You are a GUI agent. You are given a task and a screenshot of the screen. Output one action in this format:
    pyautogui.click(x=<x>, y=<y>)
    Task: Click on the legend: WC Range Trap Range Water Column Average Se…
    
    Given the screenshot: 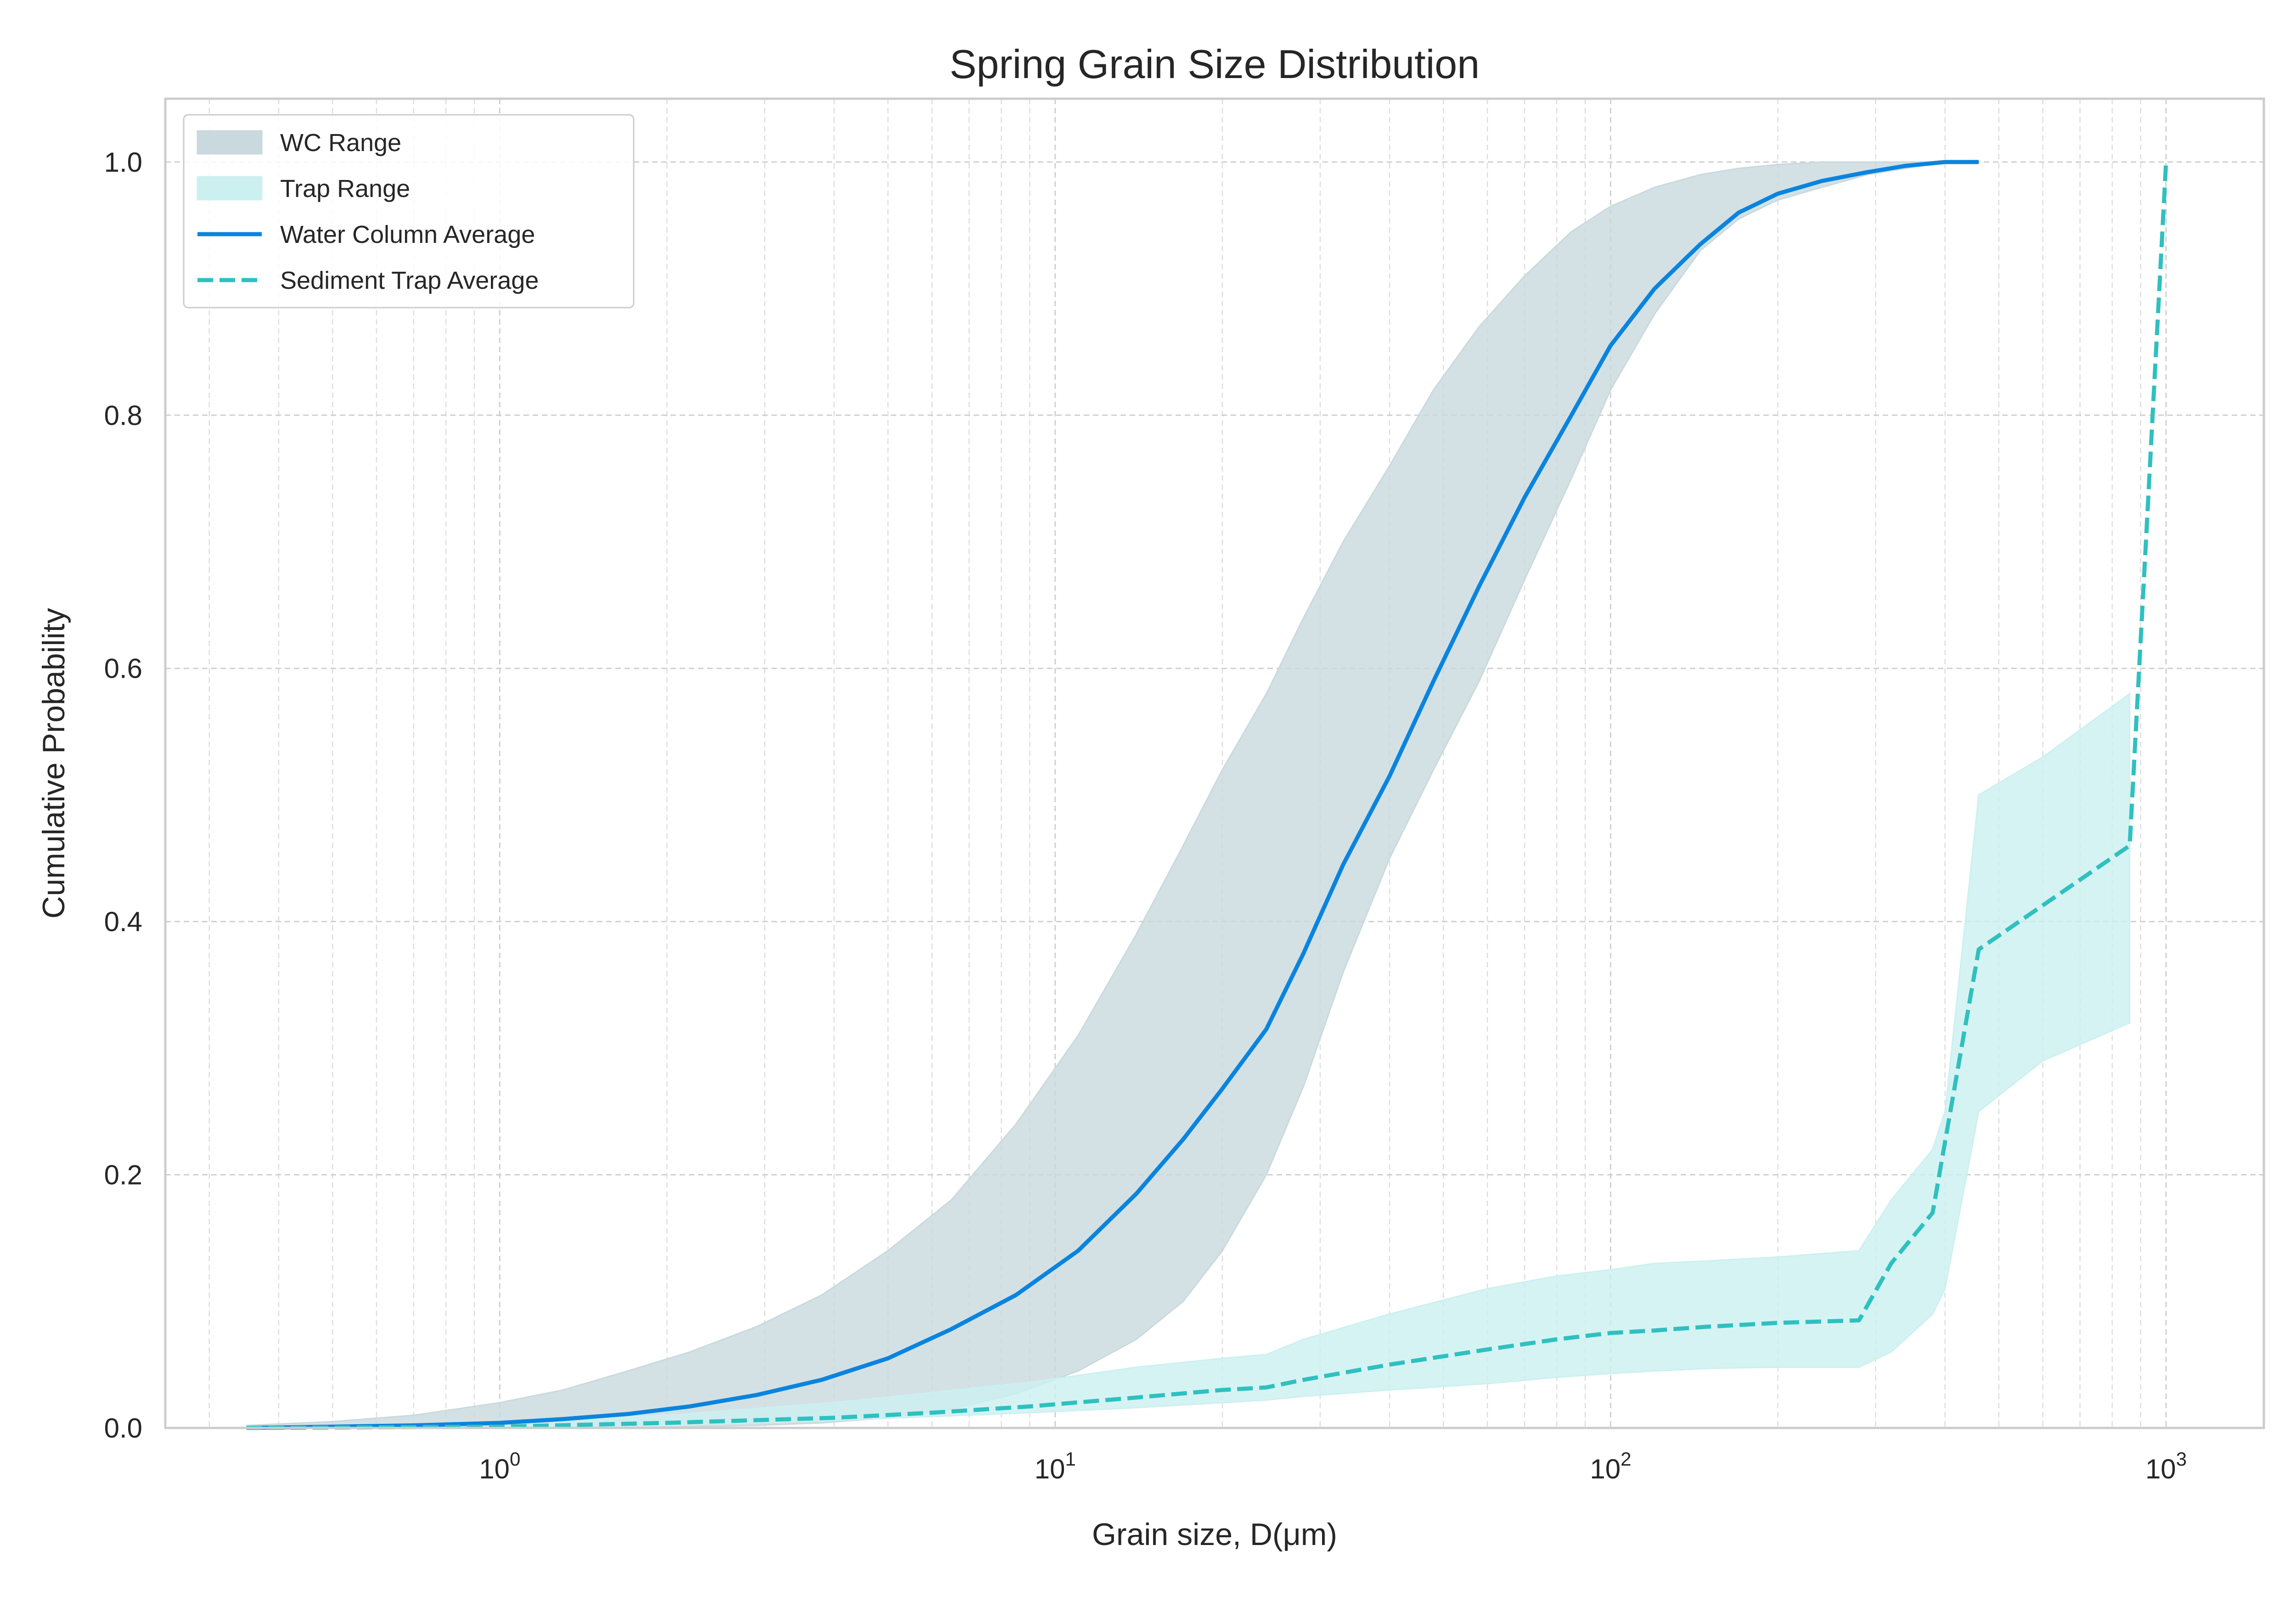 What is the action you would take?
    pyautogui.click(x=409, y=211)
    